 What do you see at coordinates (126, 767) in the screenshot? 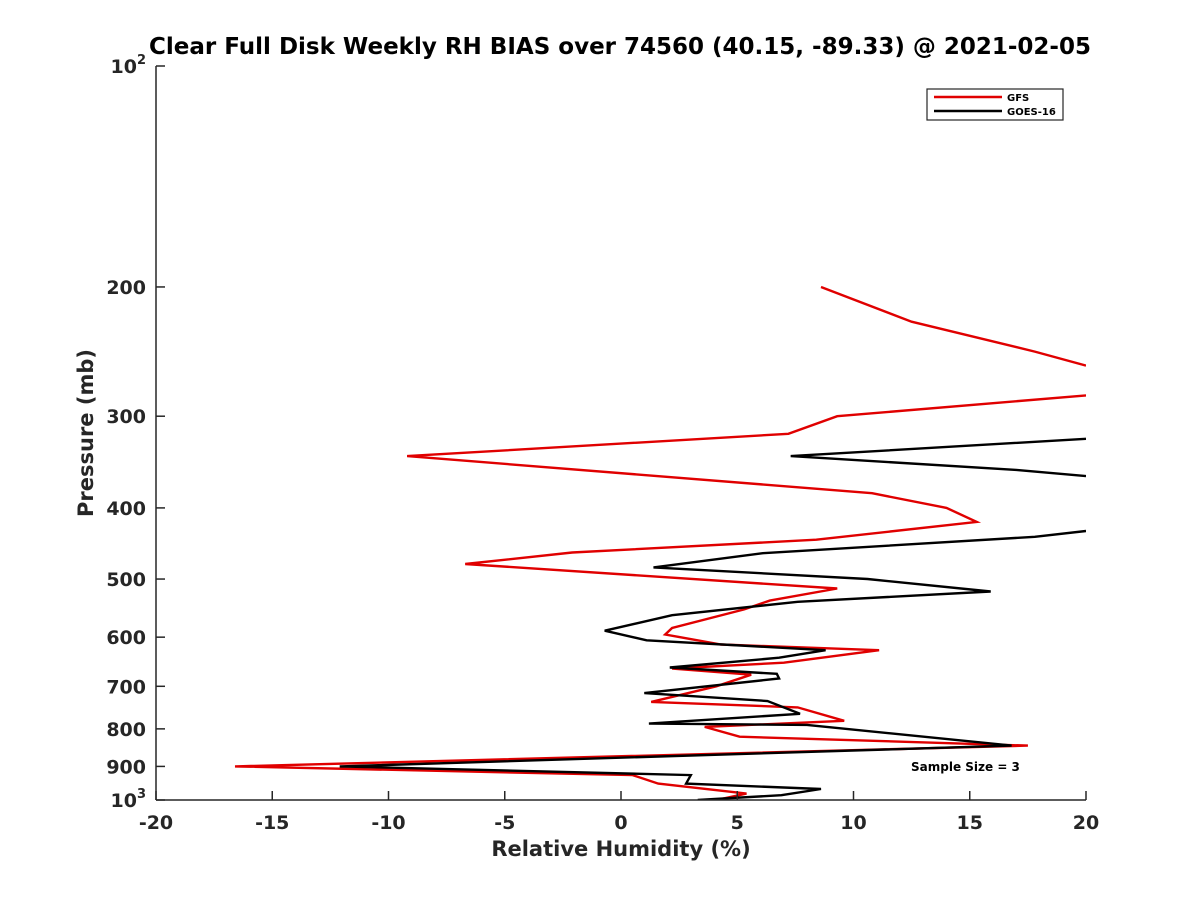
I see `y-tick-label: 900` at bounding box center [126, 767].